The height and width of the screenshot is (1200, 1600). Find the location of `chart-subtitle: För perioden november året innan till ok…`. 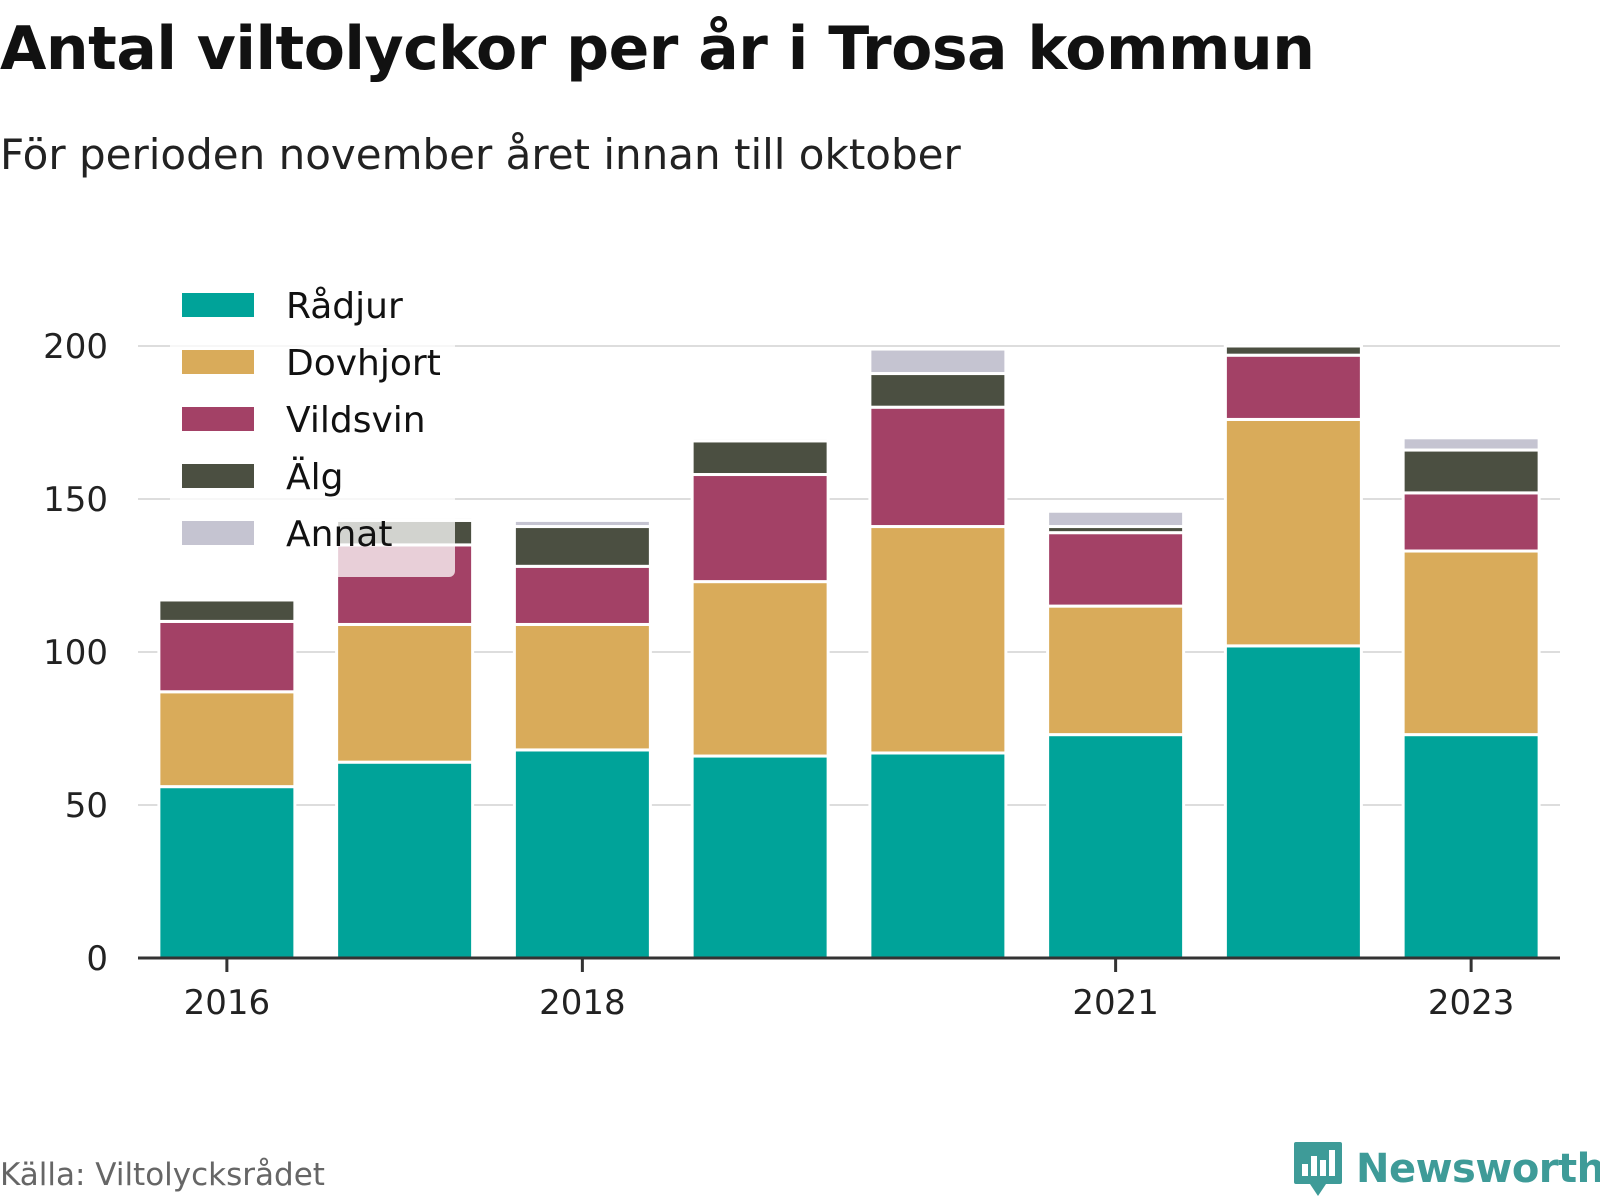

chart-subtitle: För perioden november året innan till ok… is located at coordinates (480, 154).